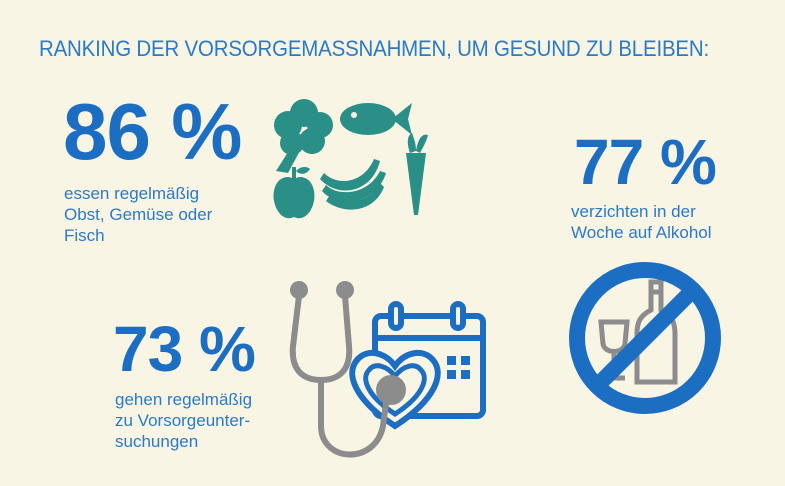 The width and height of the screenshot is (785, 486). I want to click on bananas-icon, so click(353, 184).